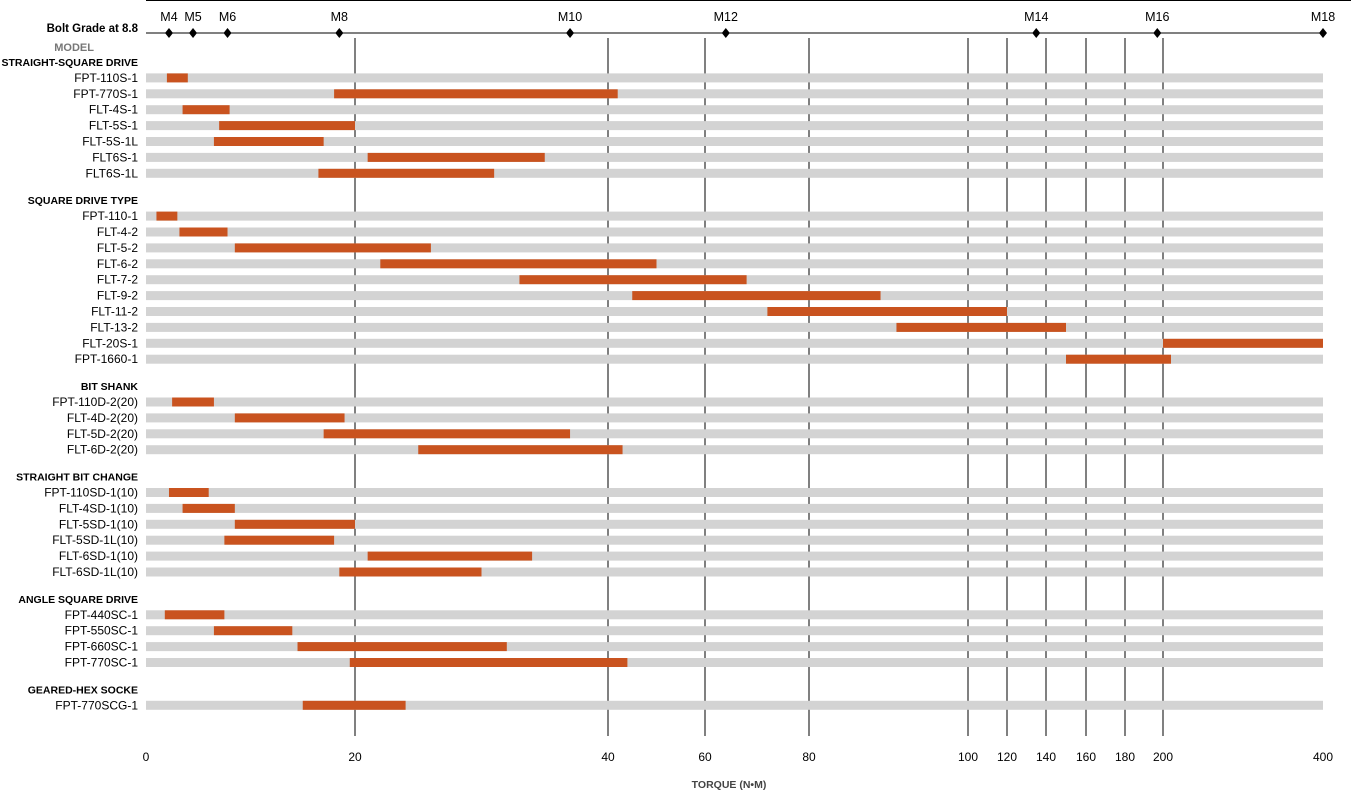 Image resolution: width=1351 pixels, height=794 pixels. What do you see at coordinates (117, 232) in the screenshot?
I see `row-label: FLT-4-2` at bounding box center [117, 232].